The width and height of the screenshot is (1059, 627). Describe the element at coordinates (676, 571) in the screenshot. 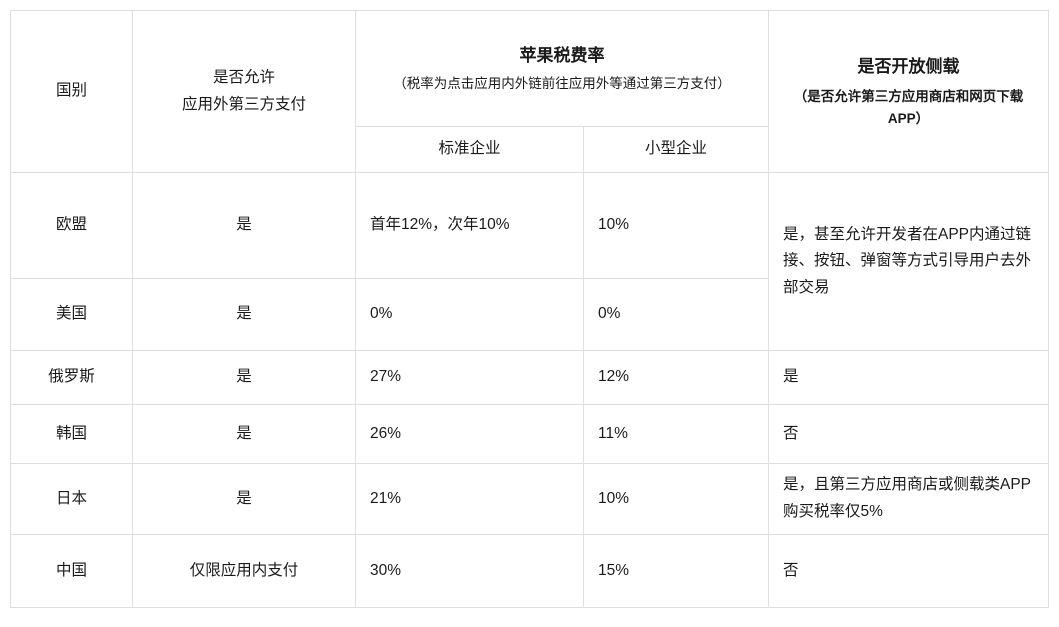

I see `cell-small-rate: 15%` at that location.